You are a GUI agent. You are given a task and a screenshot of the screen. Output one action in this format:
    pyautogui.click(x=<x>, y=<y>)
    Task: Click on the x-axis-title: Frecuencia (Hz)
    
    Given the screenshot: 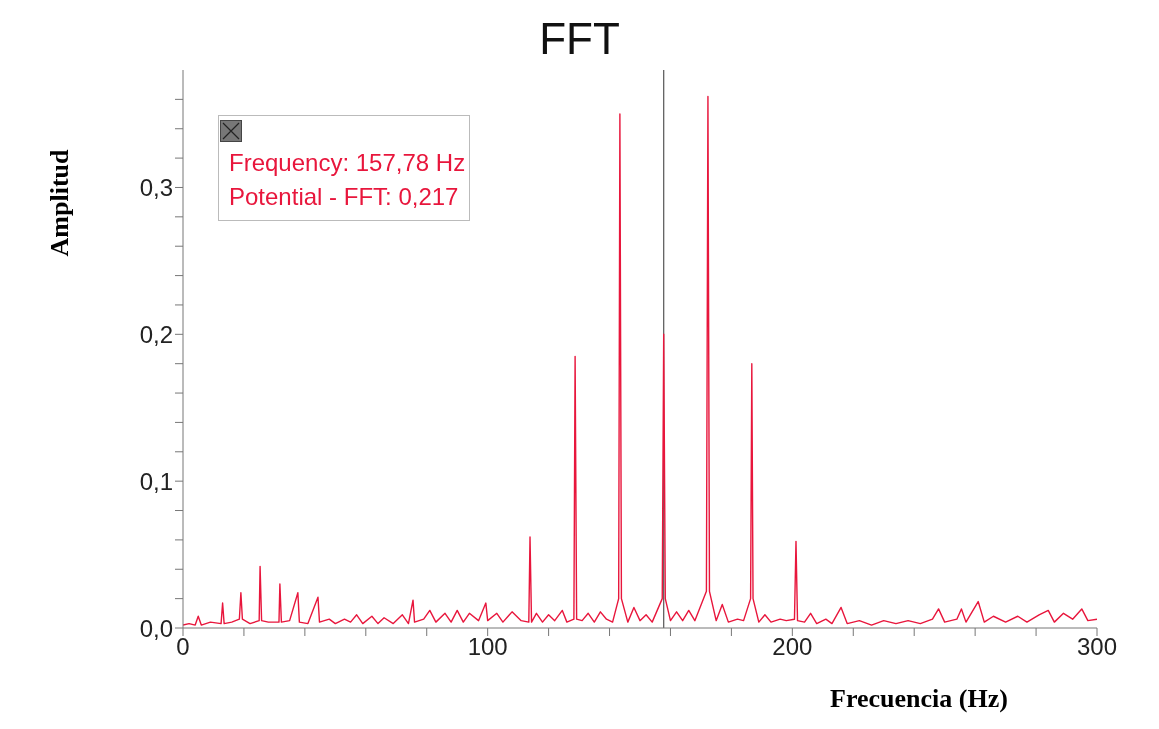 What is the action you would take?
    pyautogui.click(x=919, y=699)
    